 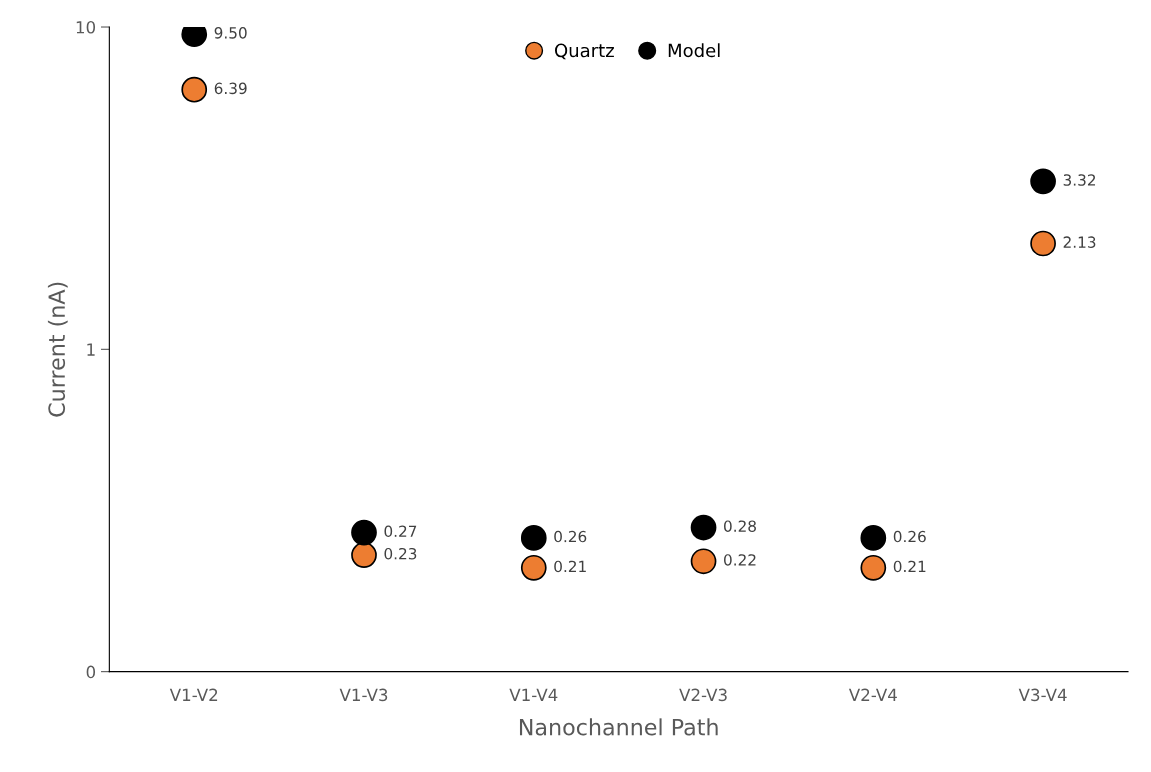 What do you see at coordinates (91, 349) in the screenshot?
I see `y-tick-label: 1` at bounding box center [91, 349].